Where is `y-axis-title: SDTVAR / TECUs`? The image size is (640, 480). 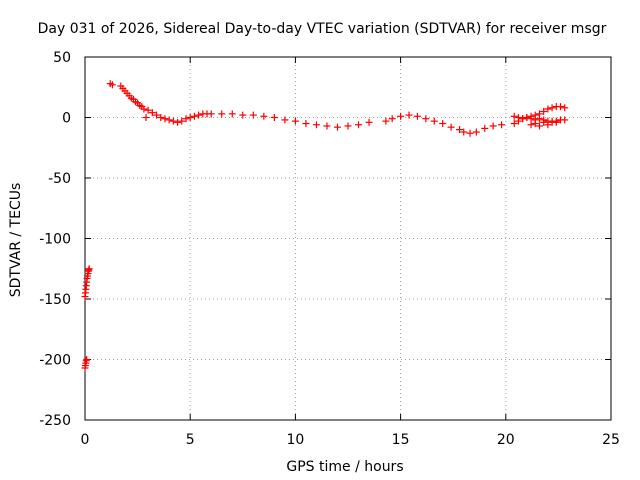
y-axis-title: SDTVAR / TECUs is located at coordinates (16, 240).